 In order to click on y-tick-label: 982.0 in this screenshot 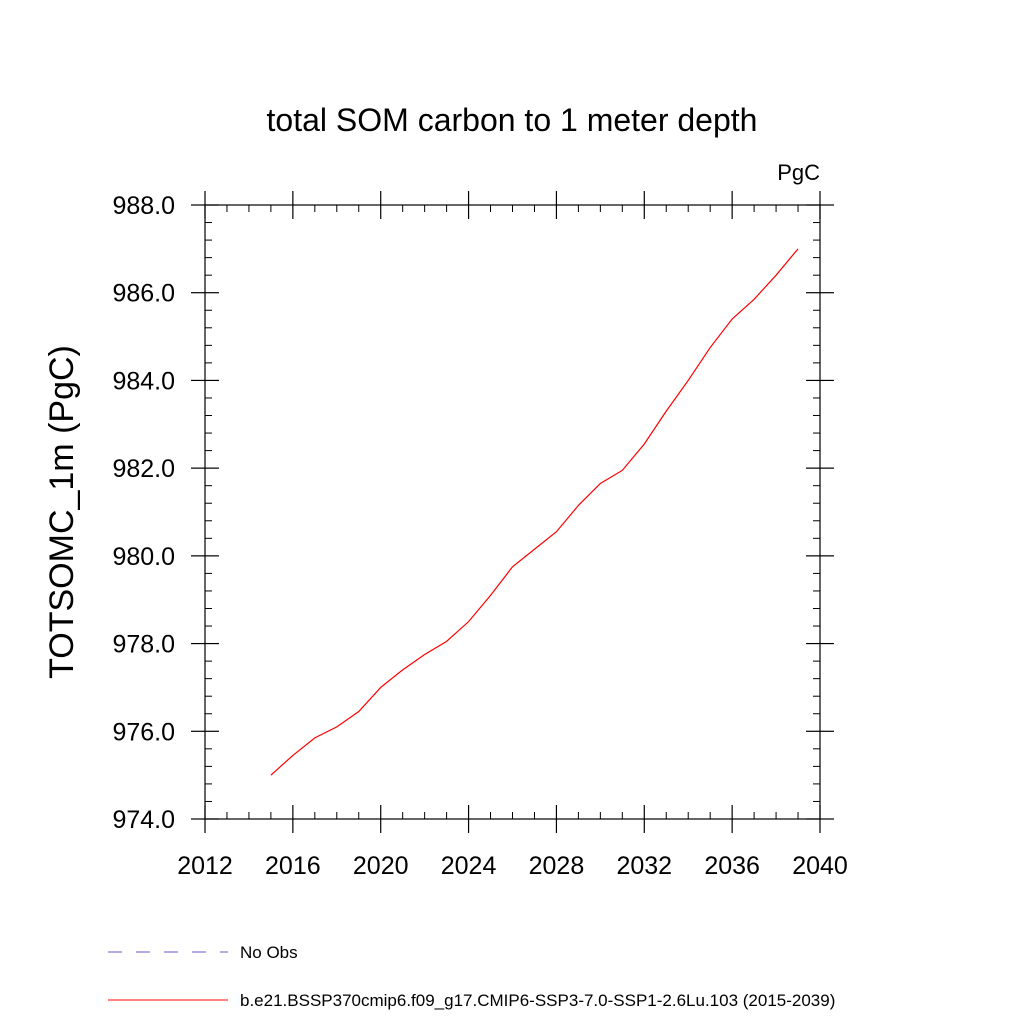, I will do `click(143, 469)`.